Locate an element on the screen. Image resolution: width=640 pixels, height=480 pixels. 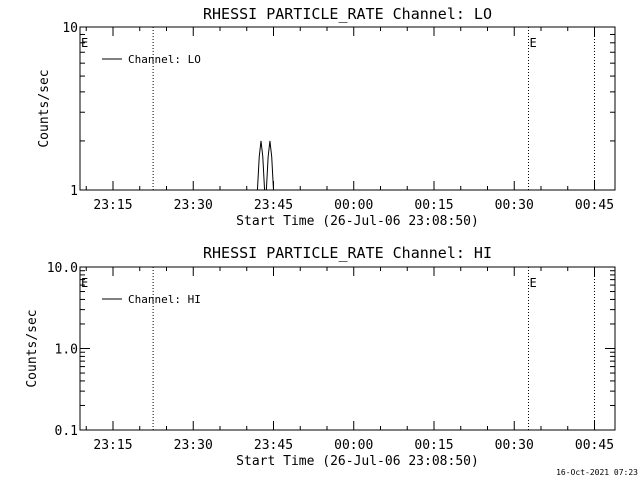
plot-timestamp: 16-Oct-2021 07:23 is located at coordinates (597, 472).